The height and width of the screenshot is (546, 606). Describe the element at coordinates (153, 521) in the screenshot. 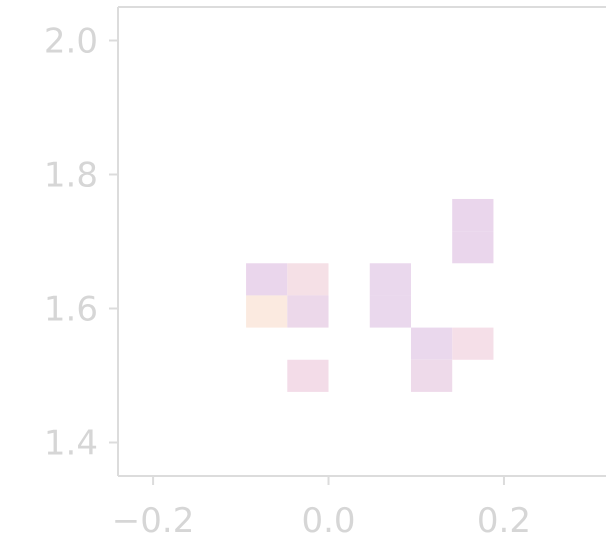

I see `x-tick-label: −0.2` at that location.